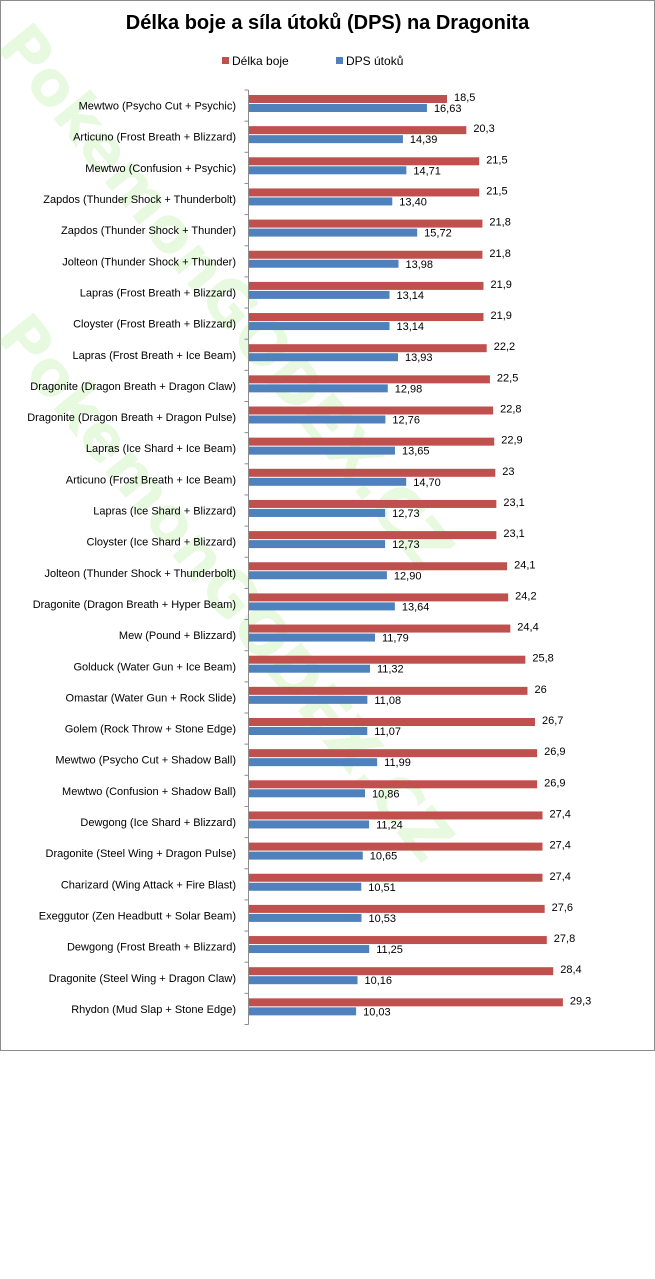 The height and width of the screenshot is (1279, 655). What do you see at coordinates (151, 480) in the screenshot?
I see `category-label: Articuno (Frost Breath + Ice Beam)` at bounding box center [151, 480].